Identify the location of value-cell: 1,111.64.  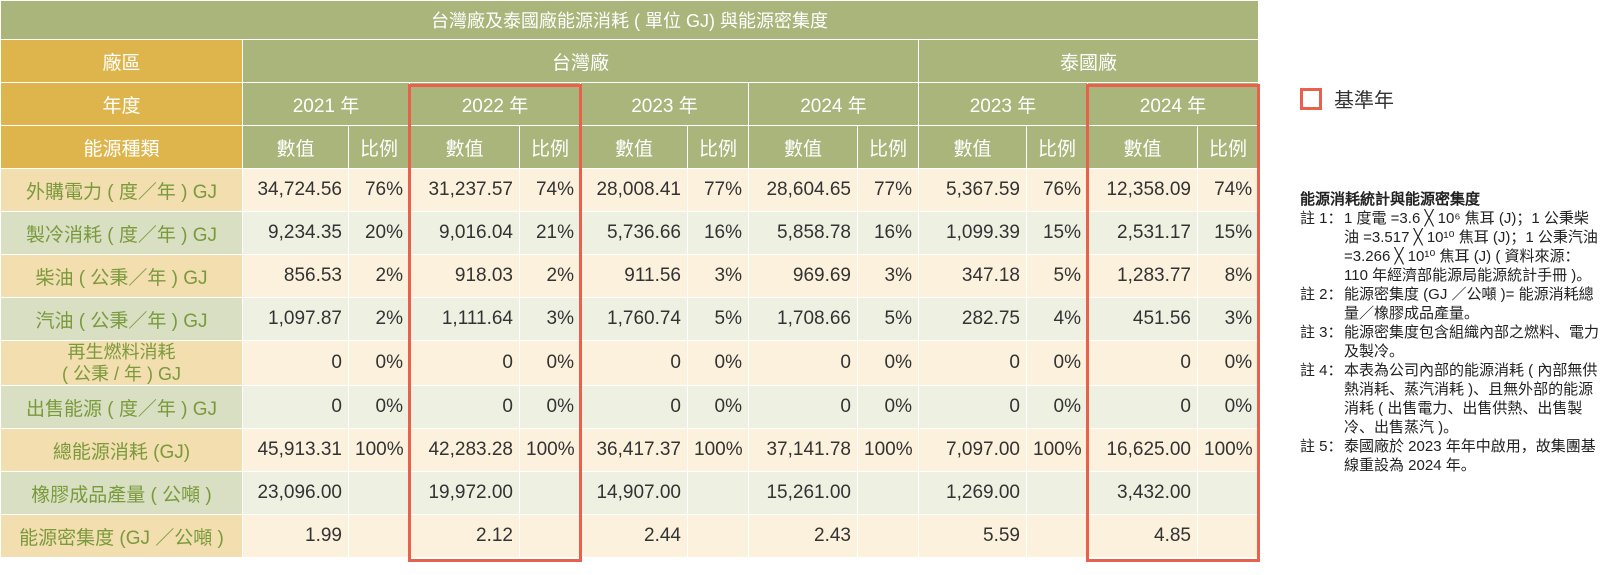
(464, 319).